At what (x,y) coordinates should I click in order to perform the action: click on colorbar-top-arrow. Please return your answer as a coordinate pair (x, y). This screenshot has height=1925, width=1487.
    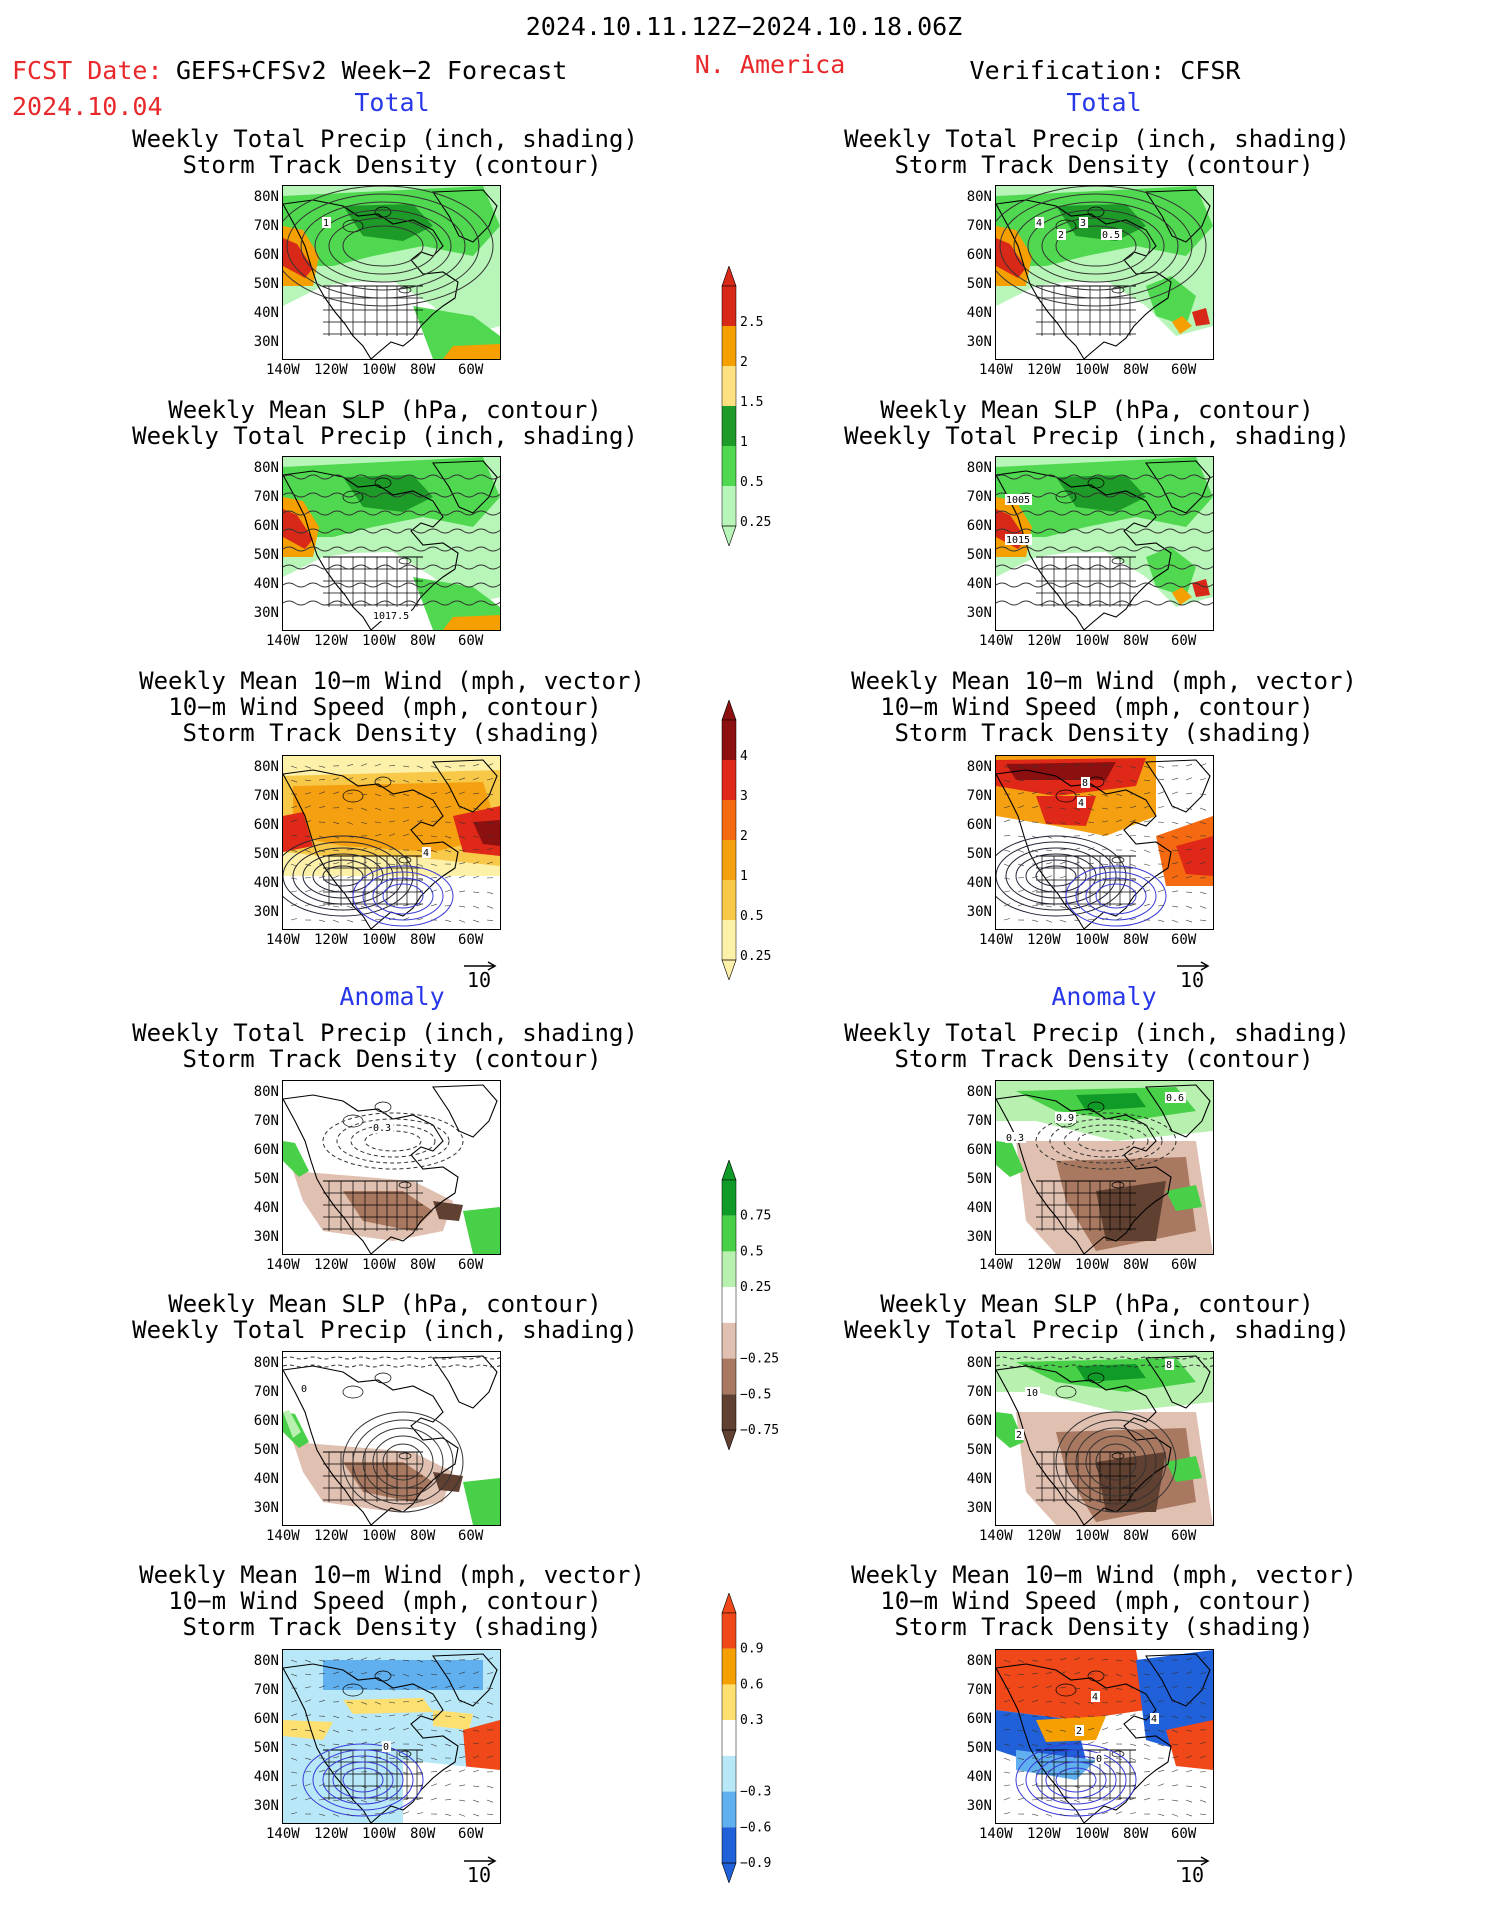
    Looking at the image, I should click on (729, 1603).